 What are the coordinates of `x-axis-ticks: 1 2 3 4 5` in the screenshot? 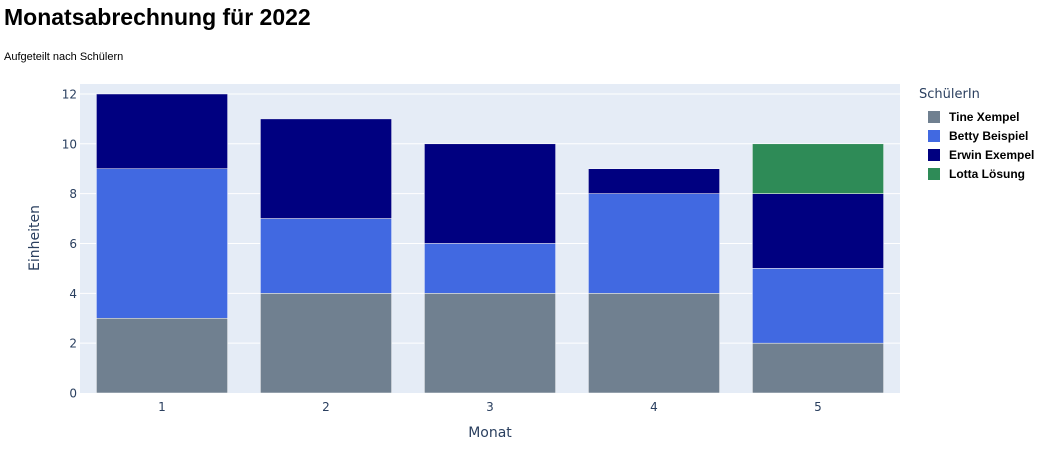 It's located at (490, 407).